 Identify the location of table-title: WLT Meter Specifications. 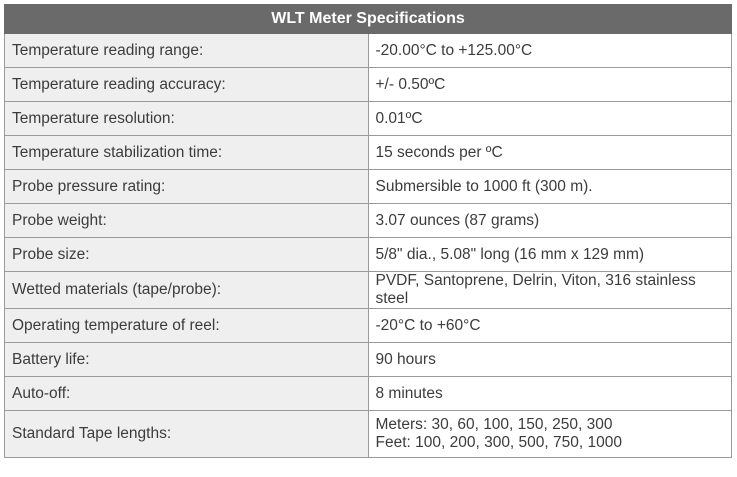
(368, 19).